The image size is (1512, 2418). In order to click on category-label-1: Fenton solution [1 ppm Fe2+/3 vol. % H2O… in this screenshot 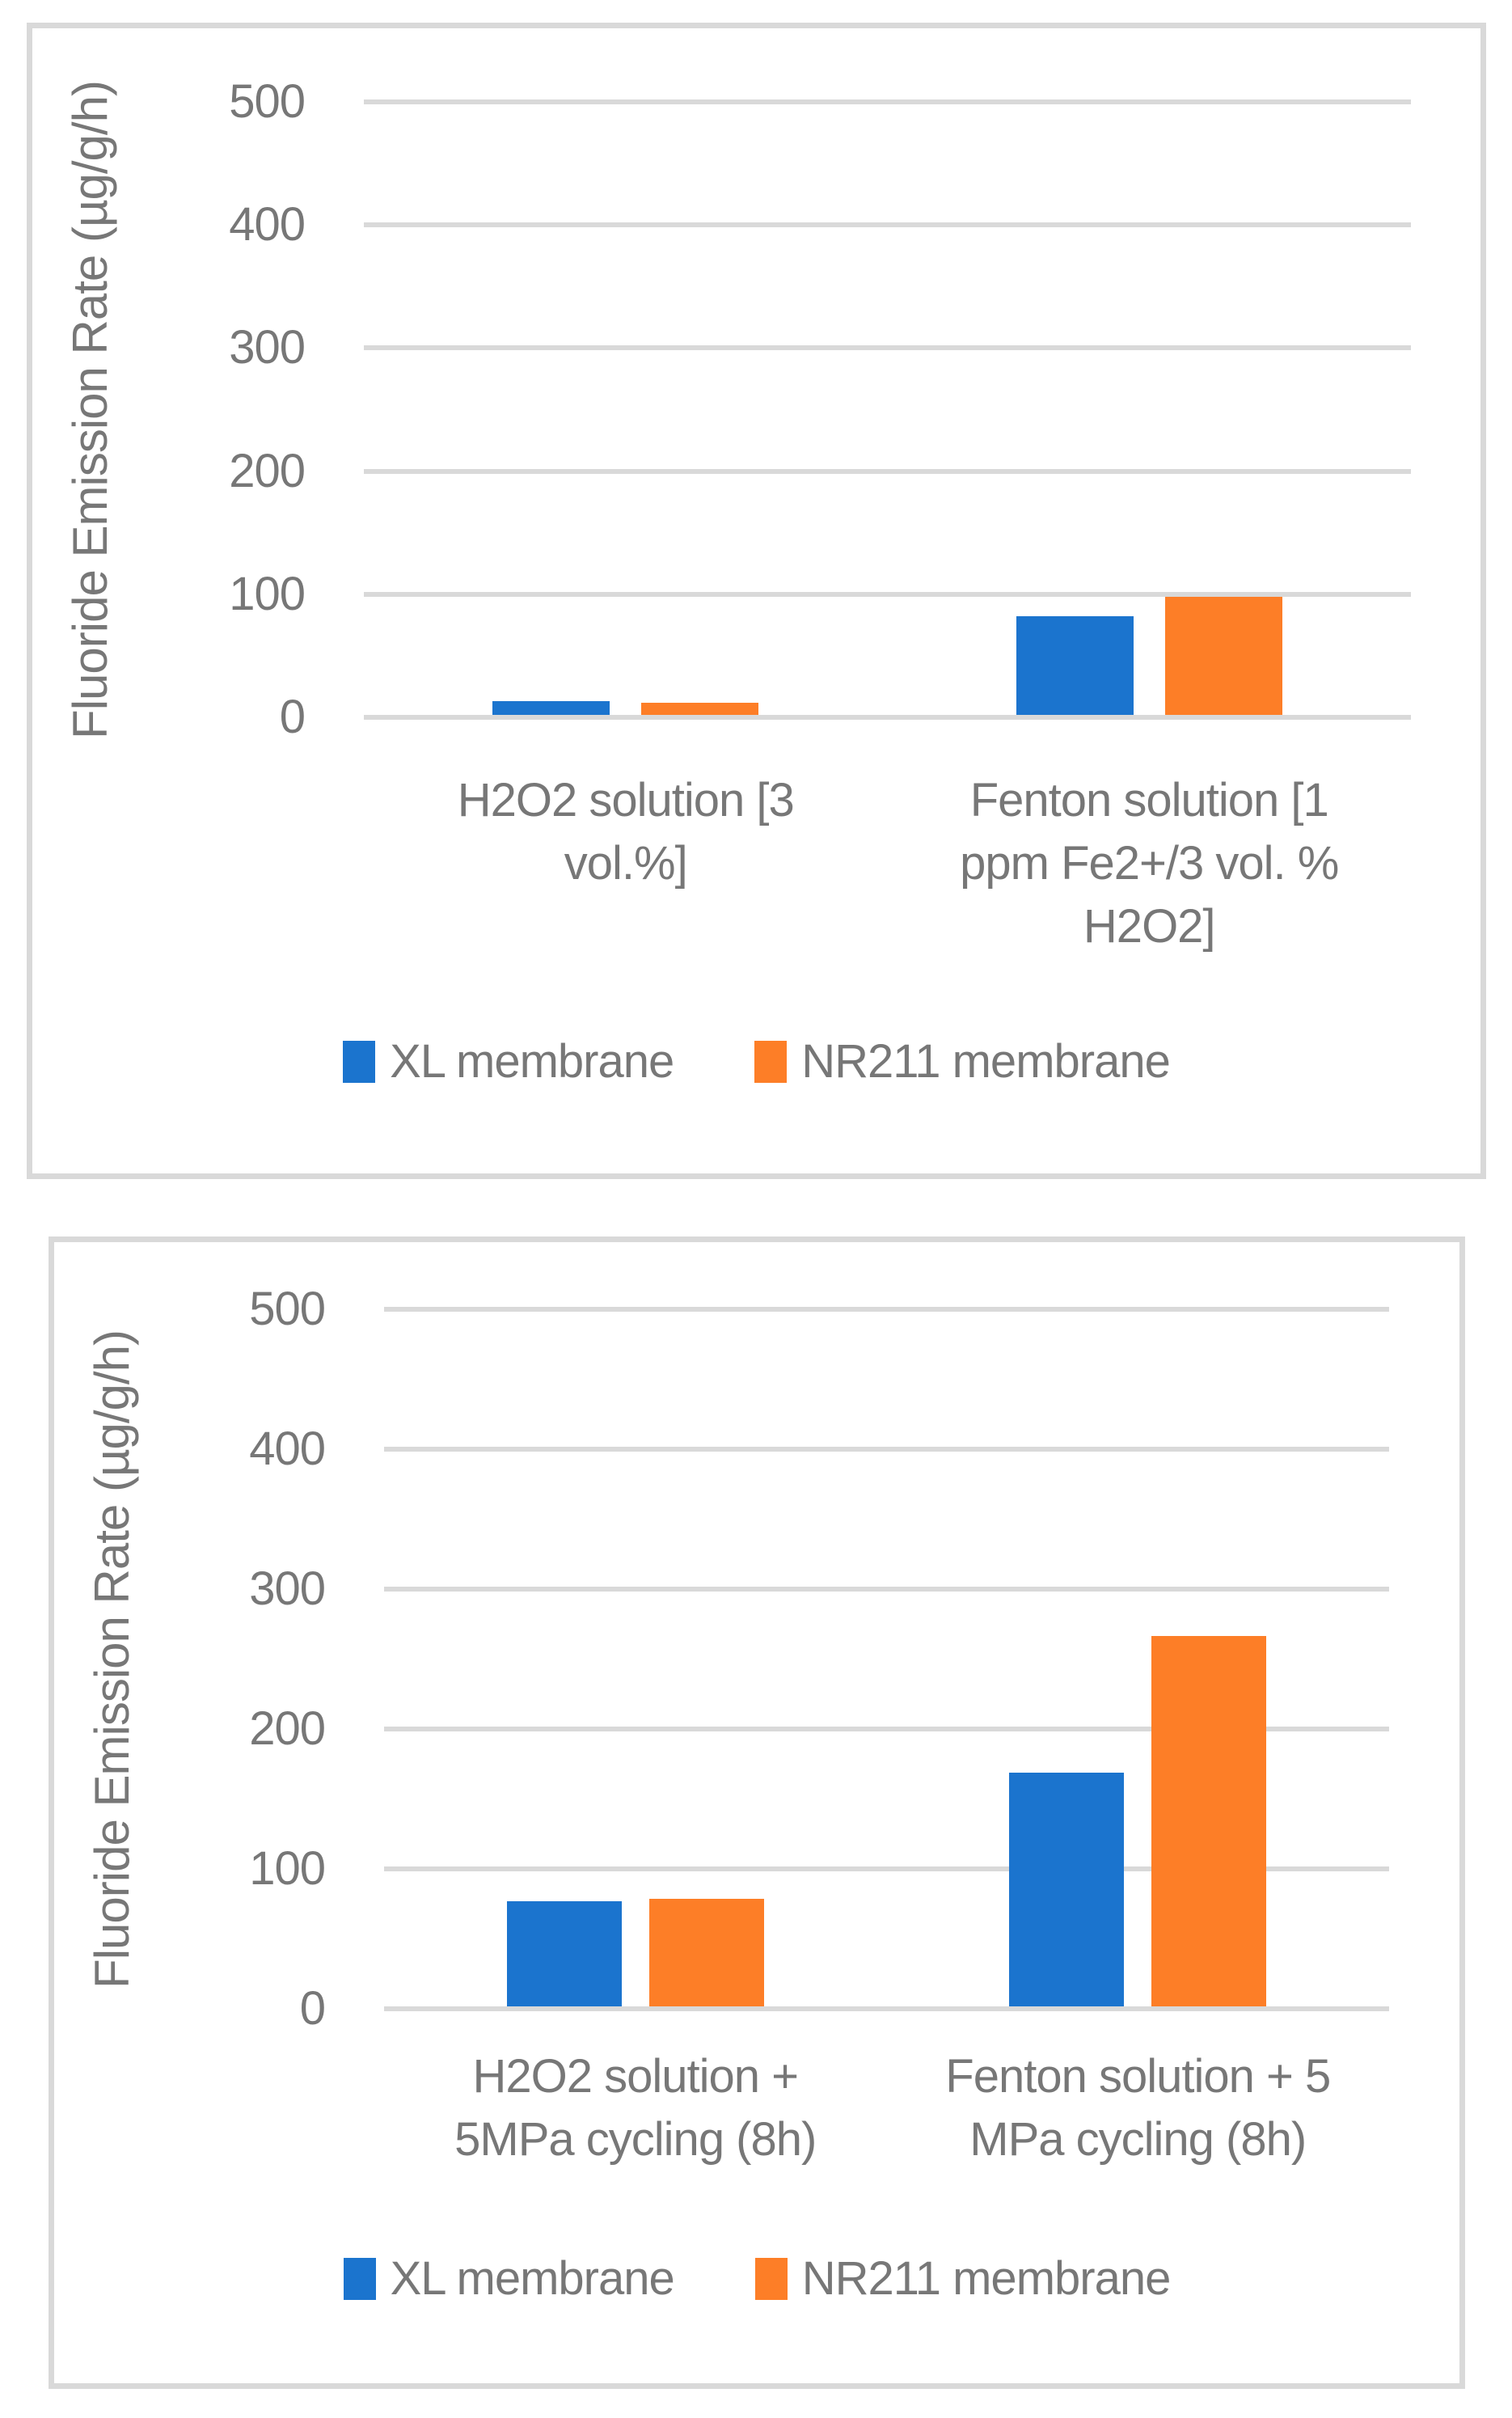, I will do `click(1149, 863)`.